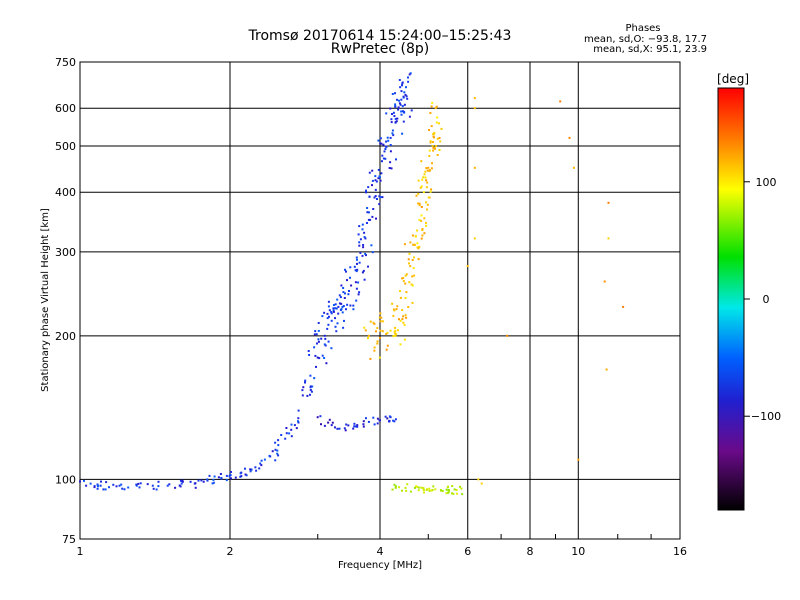  I want to click on colorbar-ticks: 100 0 −100, so click(762, 299).